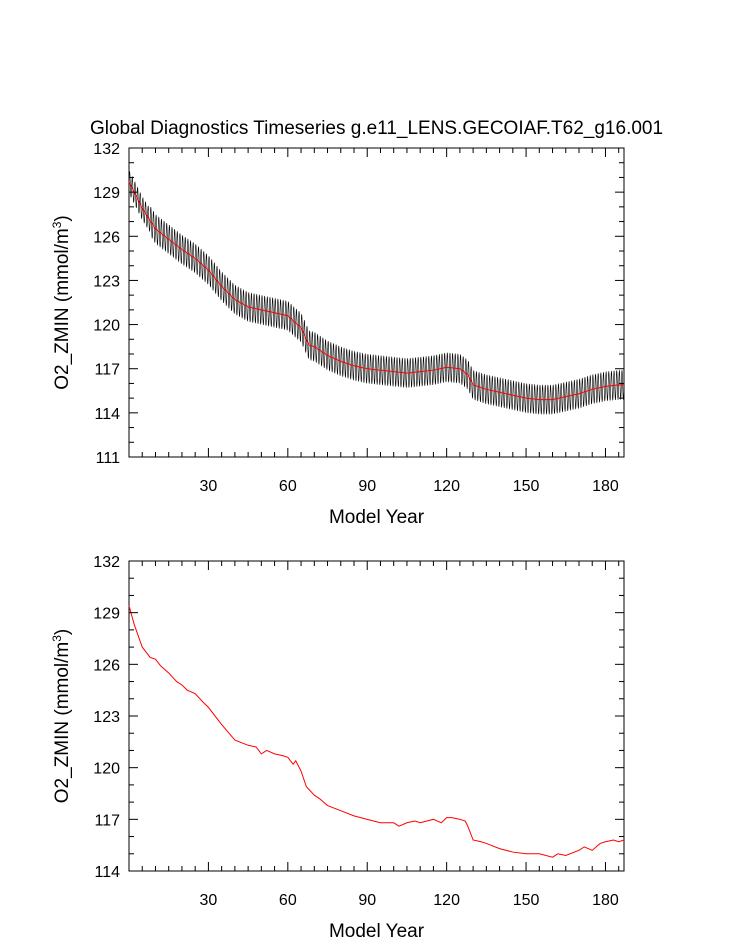  I want to click on y-tick-label: 111, so click(108, 458).